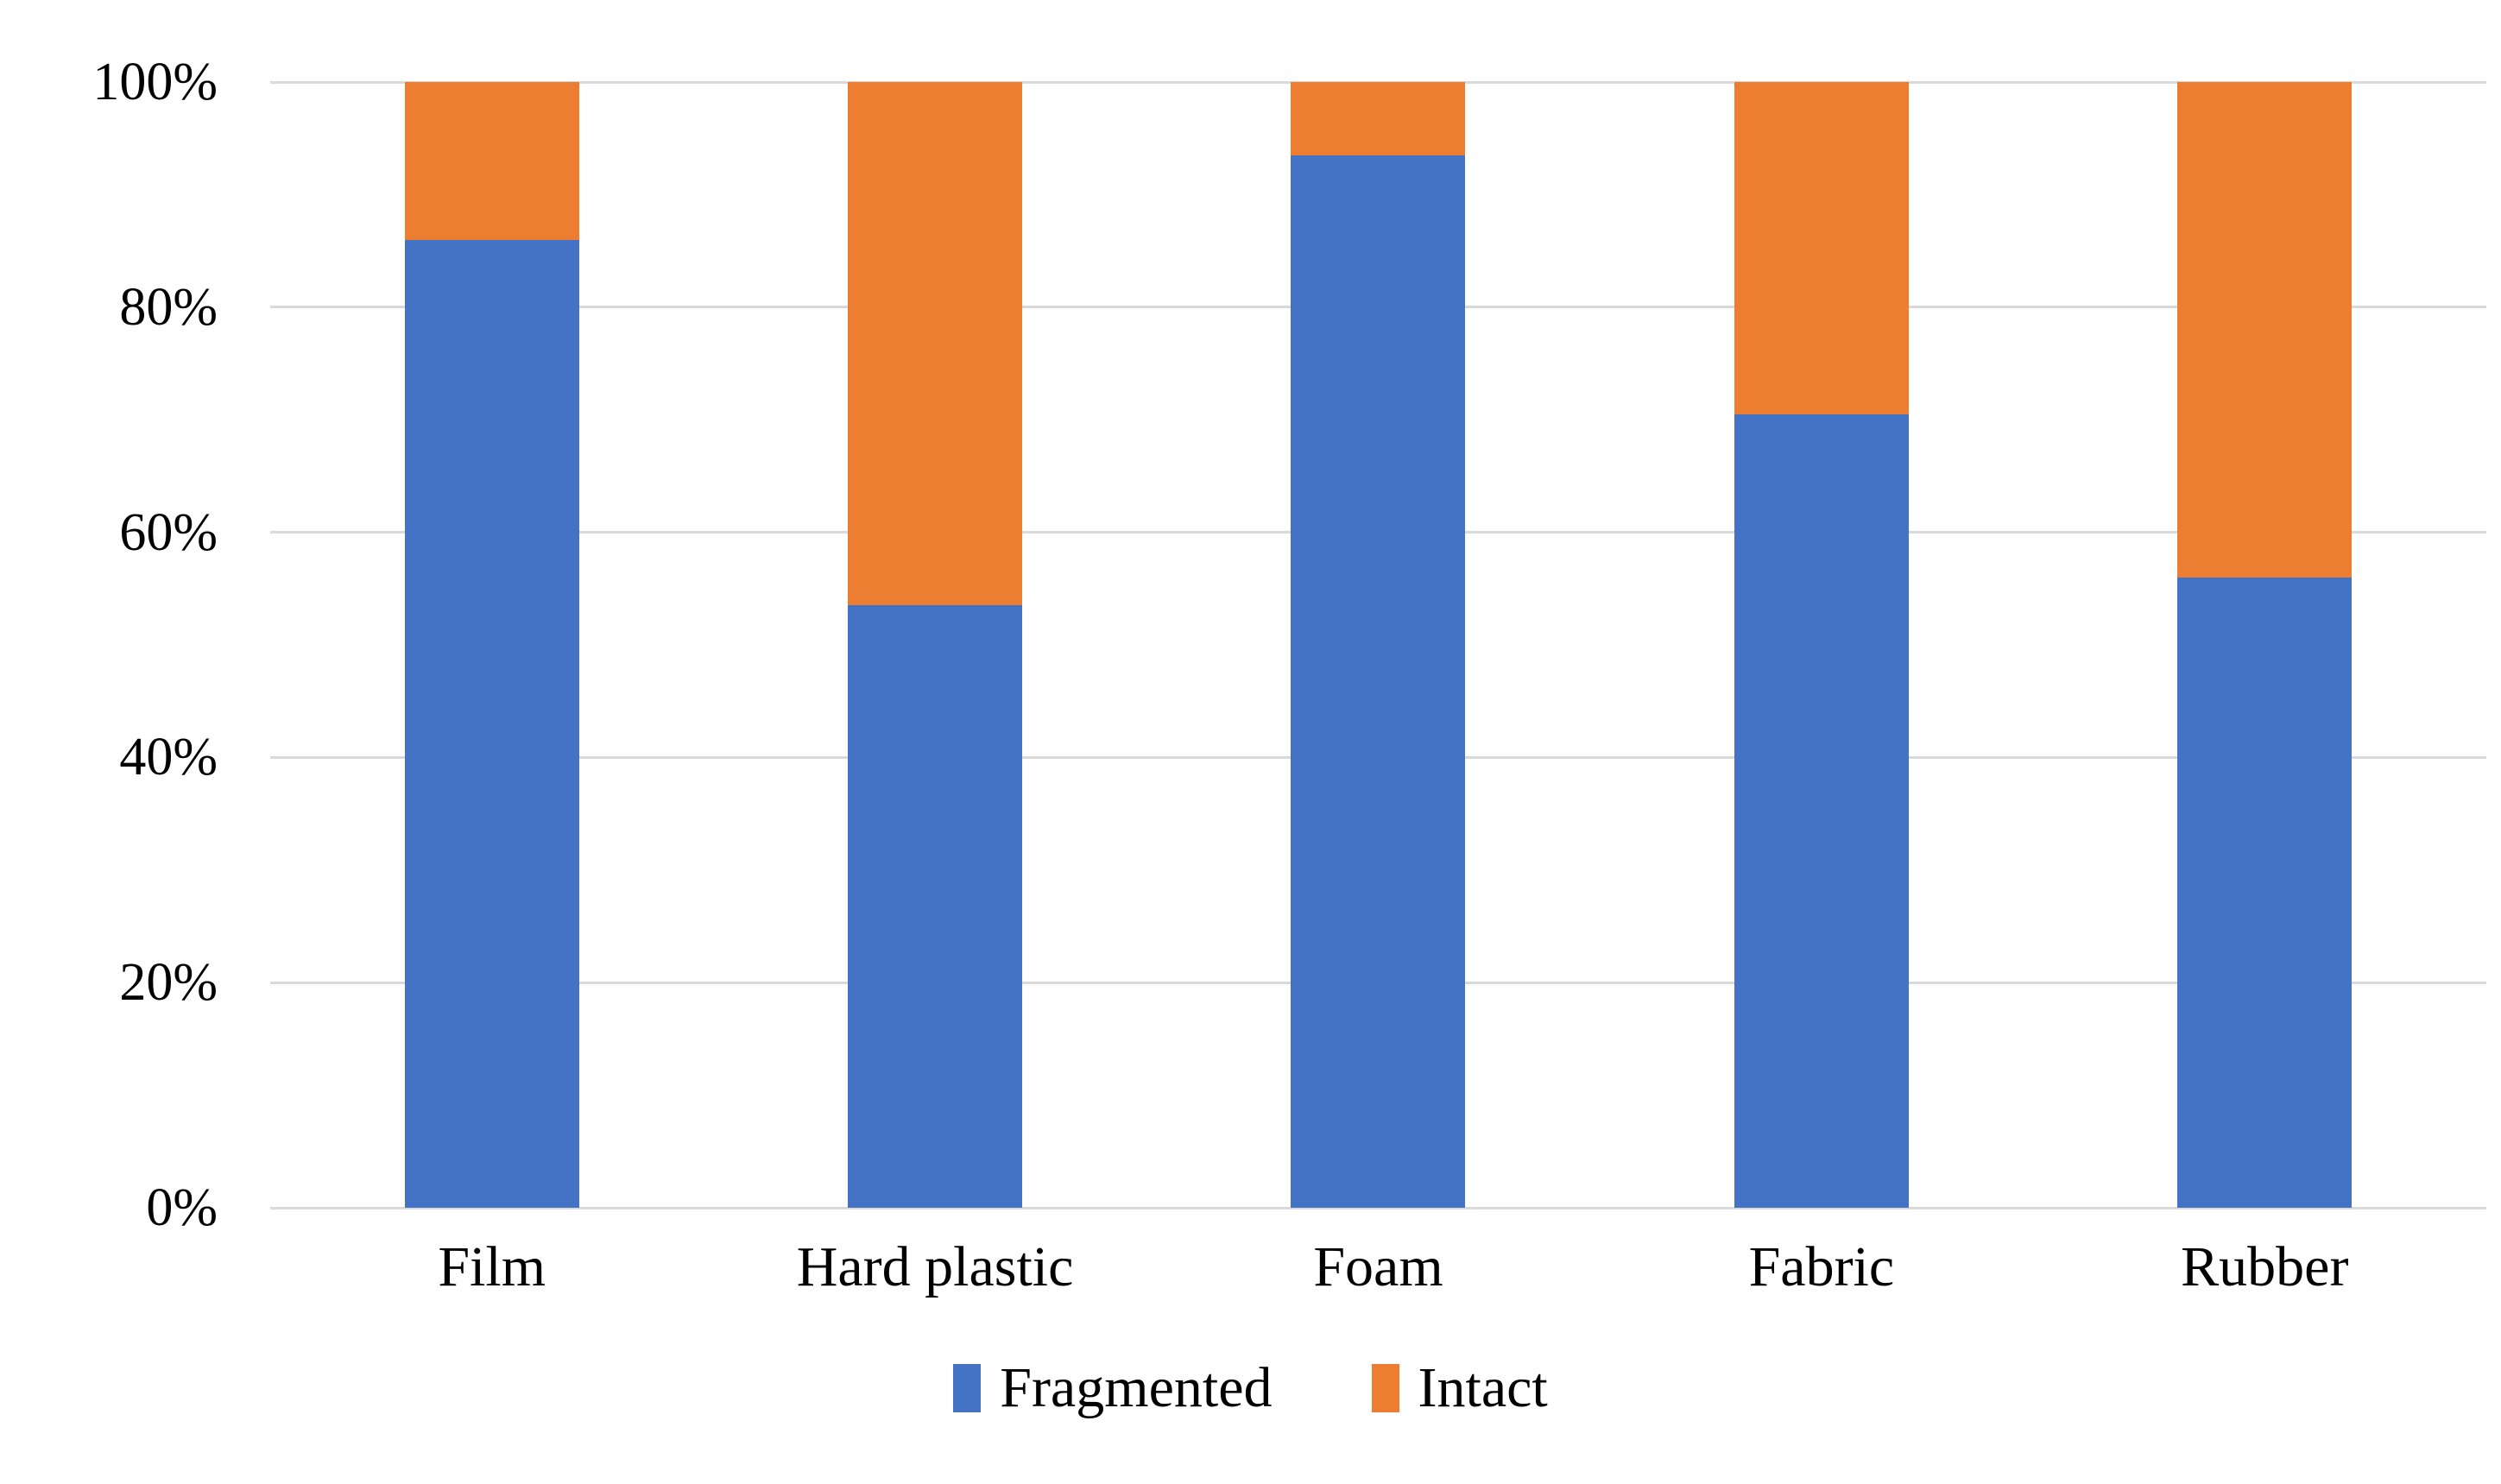  What do you see at coordinates (935, 906) in the screenshot?
I see `segment-fragmented-hard-plastic` at bounding box center [935, 906].